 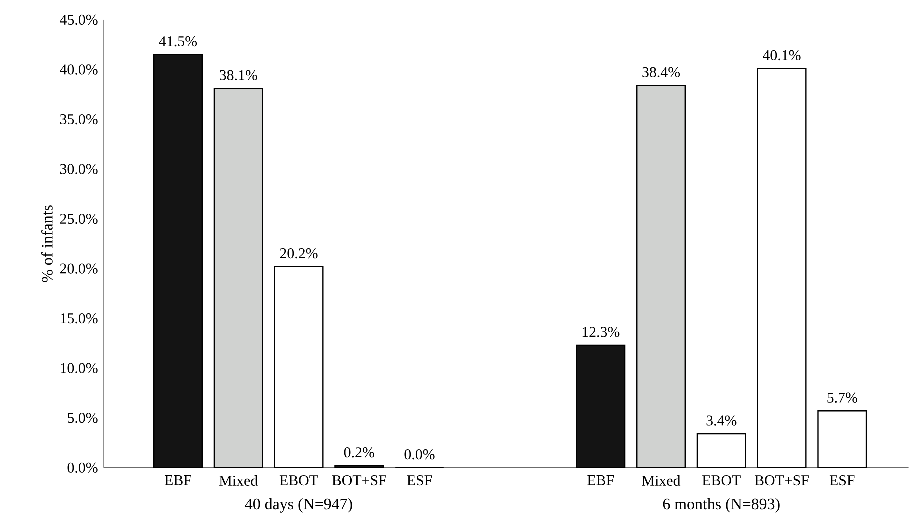 I want to click on y-tick-label: 10.0%, so click(x=79, y=368).